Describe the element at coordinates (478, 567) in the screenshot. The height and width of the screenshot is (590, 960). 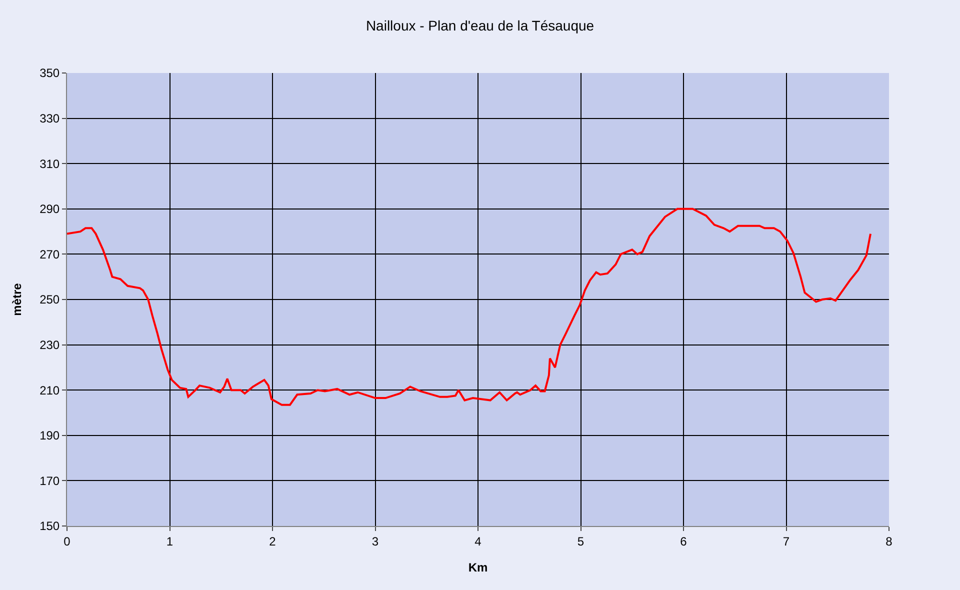
I see `x-axis-title: Km` at that location.